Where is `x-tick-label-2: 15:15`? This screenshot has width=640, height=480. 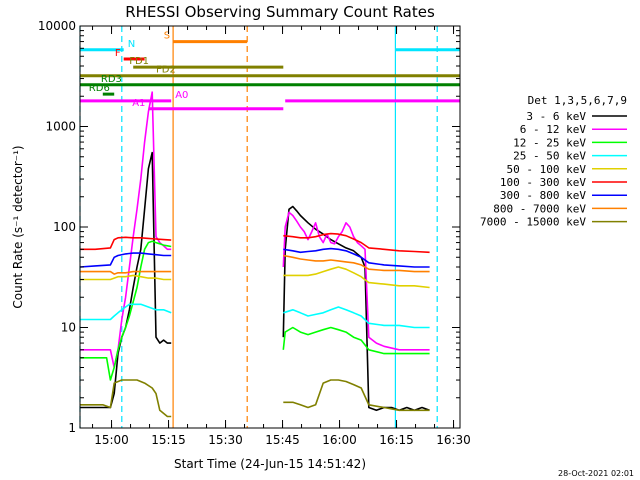
x-tick-label-2: 15:15 is located at coordinates (168, 440).